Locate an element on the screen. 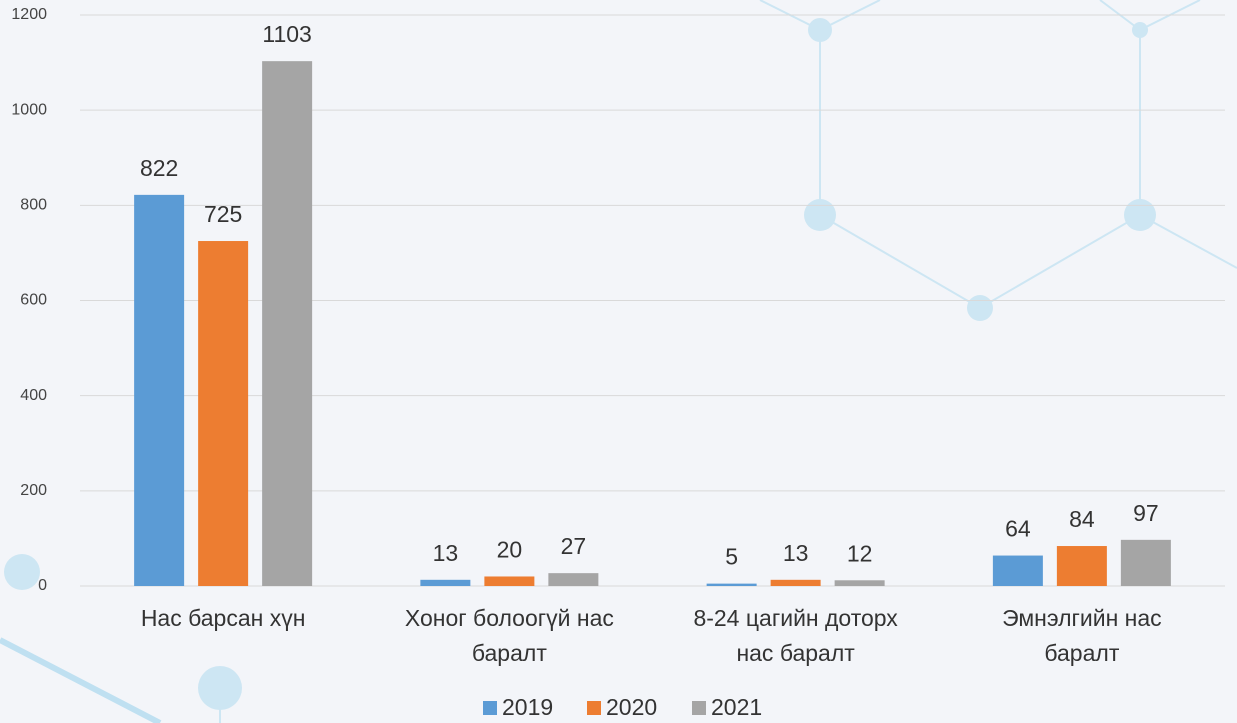 This screenshot has height=723, width=1237. y-tick-label: 0 is located at coordinates (42, 585).